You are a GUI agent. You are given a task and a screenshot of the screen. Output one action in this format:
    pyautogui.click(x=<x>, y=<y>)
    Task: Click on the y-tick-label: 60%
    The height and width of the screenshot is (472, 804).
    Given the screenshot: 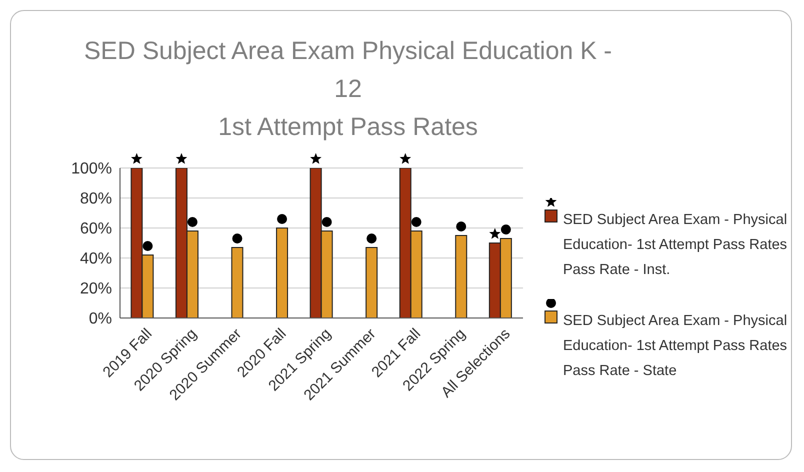 What is the action you would take?
    pyautogui.click(x=96, y=229)
    